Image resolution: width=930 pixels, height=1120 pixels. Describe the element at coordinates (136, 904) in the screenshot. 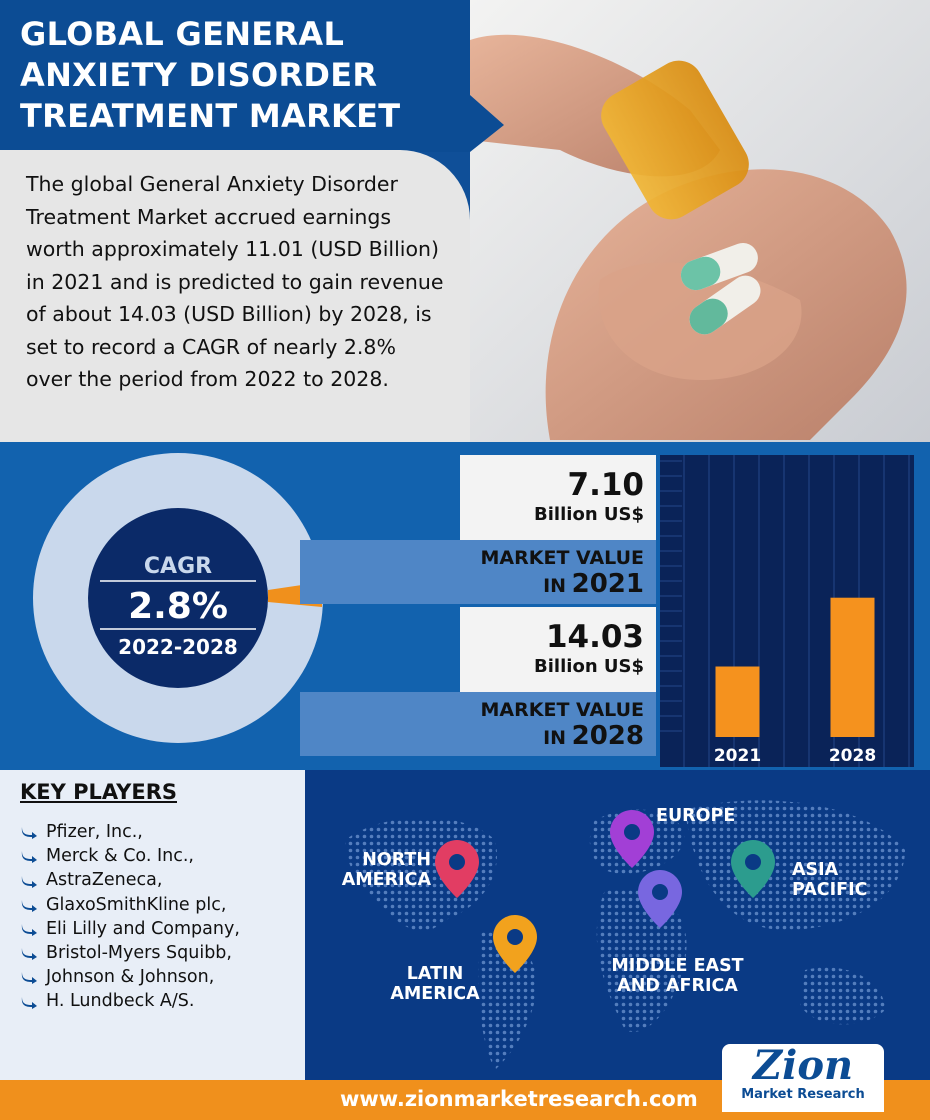

I see `player-name: GlaxoSmithKline plc,` at that location.